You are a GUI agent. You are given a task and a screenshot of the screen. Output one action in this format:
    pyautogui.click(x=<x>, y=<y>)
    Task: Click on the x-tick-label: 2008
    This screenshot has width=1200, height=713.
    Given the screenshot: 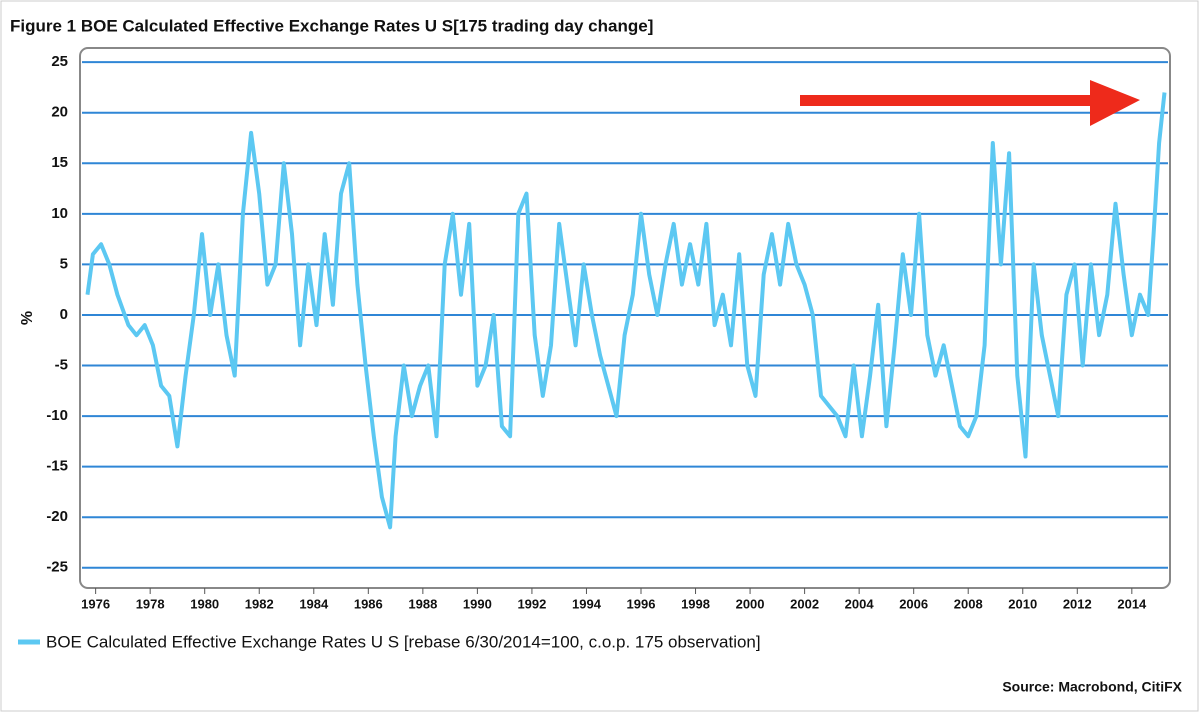 What is the action you would take?
    pyautogui.click(x=968, y=603)
    